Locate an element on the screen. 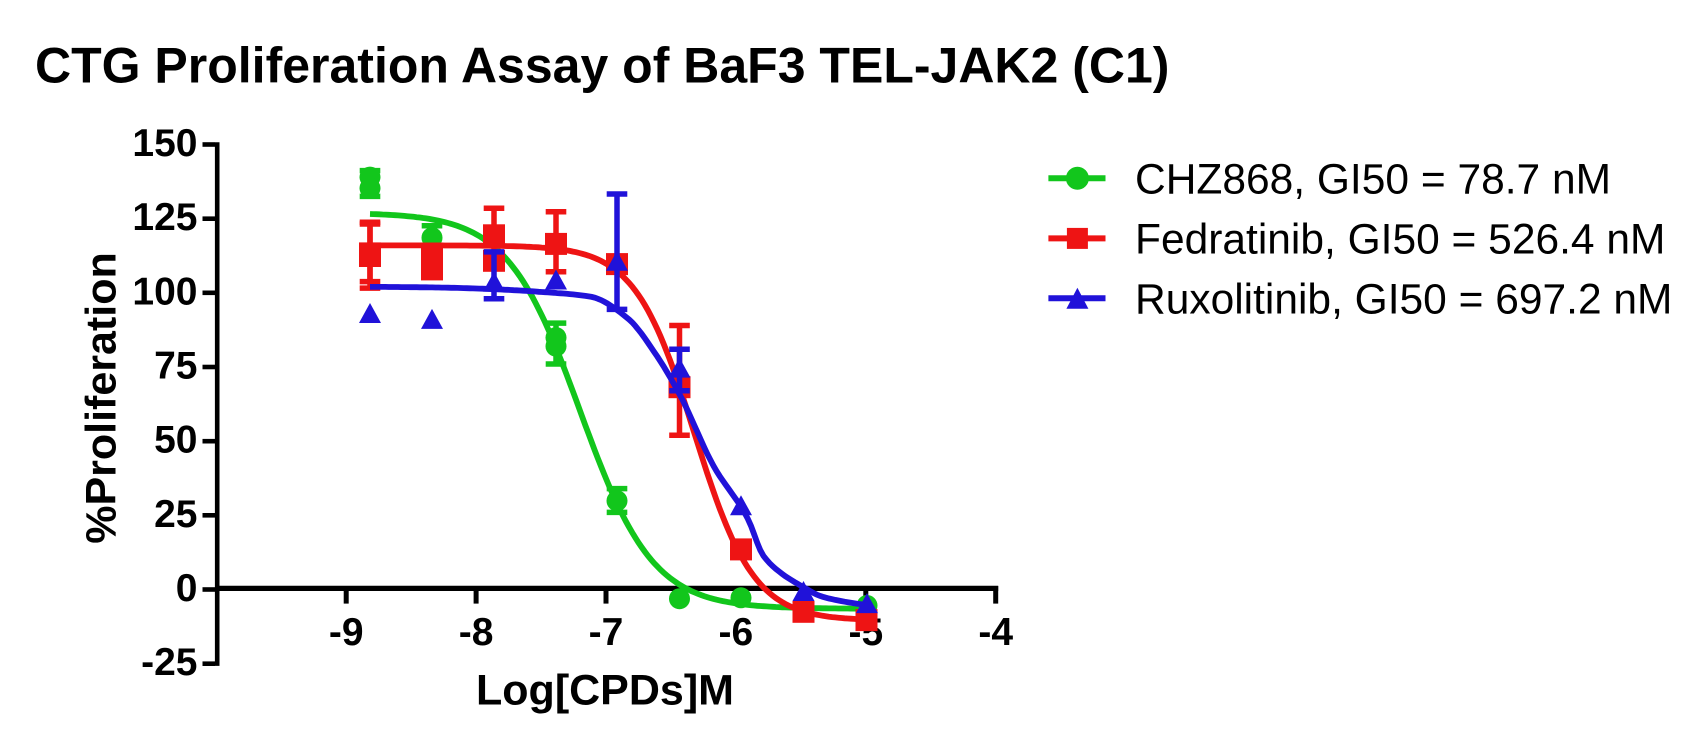  svg-text: %Proliferation is located at coordinates (102, 398).